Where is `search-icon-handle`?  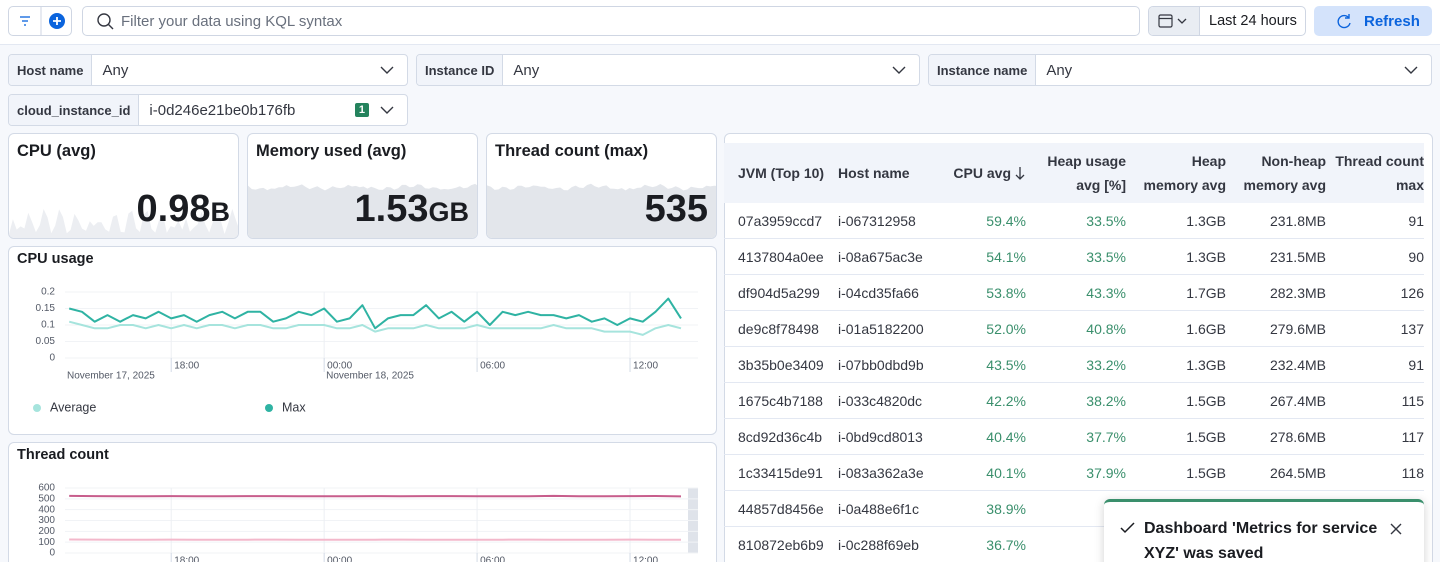
search-icon-handle is located at coordinates (111, 27).